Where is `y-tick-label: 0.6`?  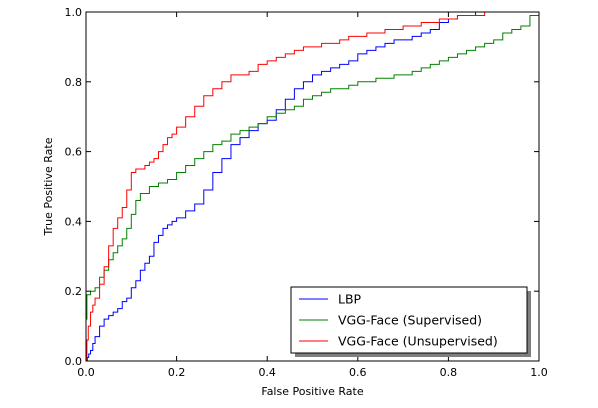 y-tick-label: 0.6 is located at coordinates (74, 152).